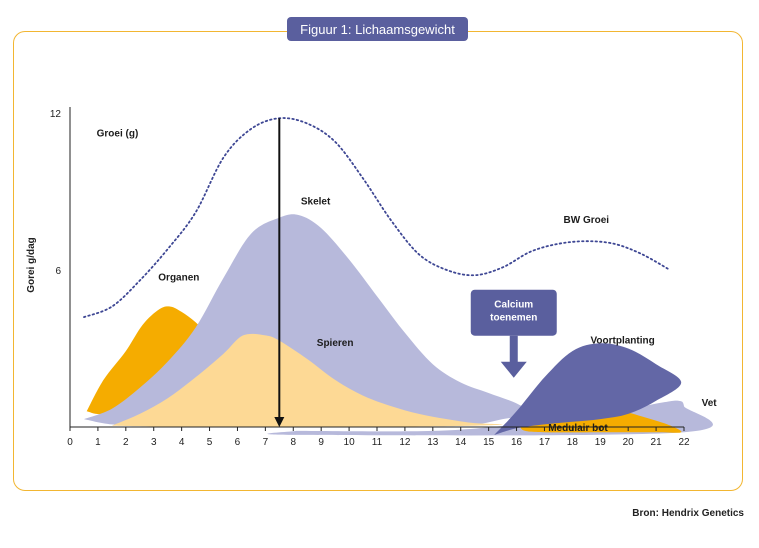  What do you see at coordinates (688, 513) in the screenshot?
I see `source-note: Bron: Hendrix Genetics` at bounding box center [688, 513].